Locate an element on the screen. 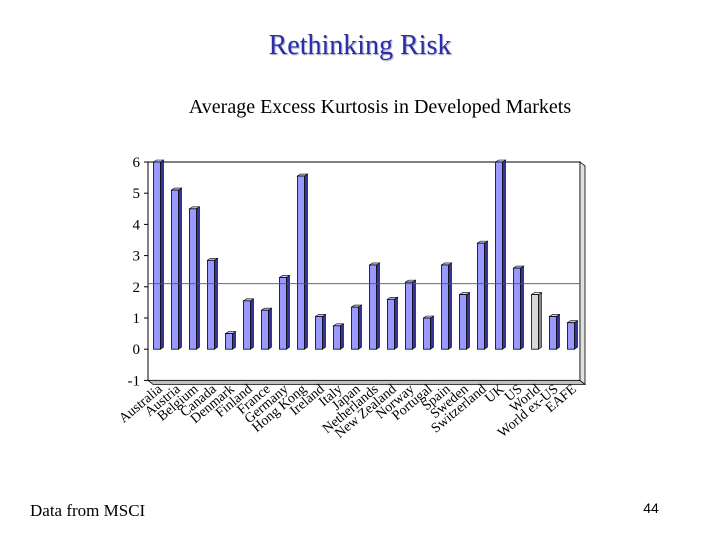 The width and height of the screenshot is (720, 540). slide-title: Rethinking Risk is located at coordinates (360, 45).